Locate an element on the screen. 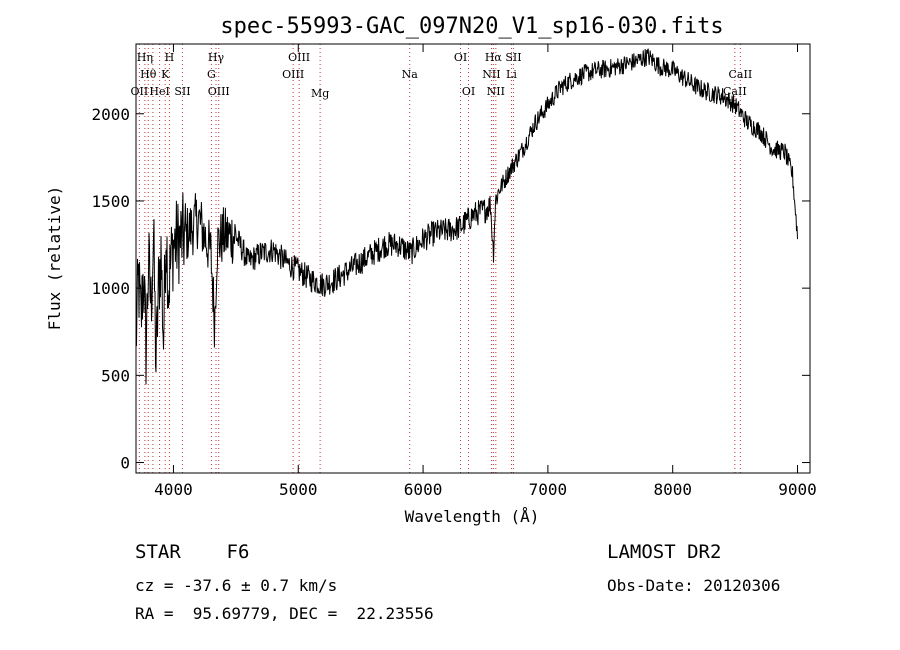  x-tick-label: 6000 is located at coordinates (423, 489).